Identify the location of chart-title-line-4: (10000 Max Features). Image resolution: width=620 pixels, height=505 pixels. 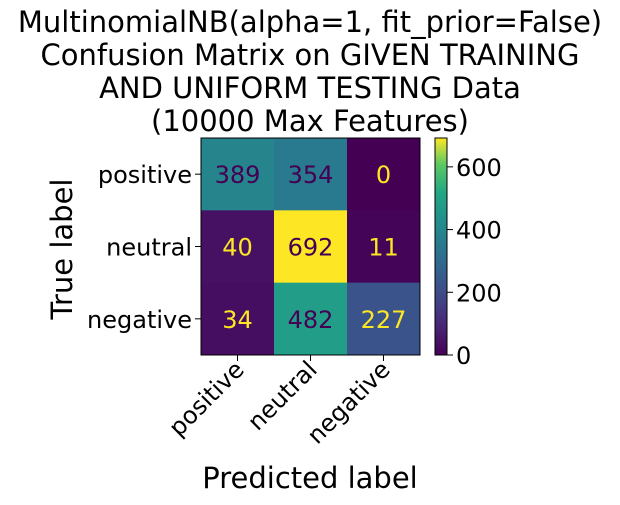
(310, 121).